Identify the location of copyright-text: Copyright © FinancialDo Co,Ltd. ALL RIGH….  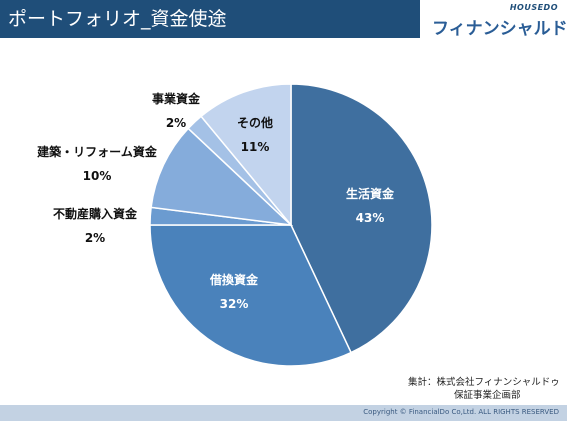
(461, 412).